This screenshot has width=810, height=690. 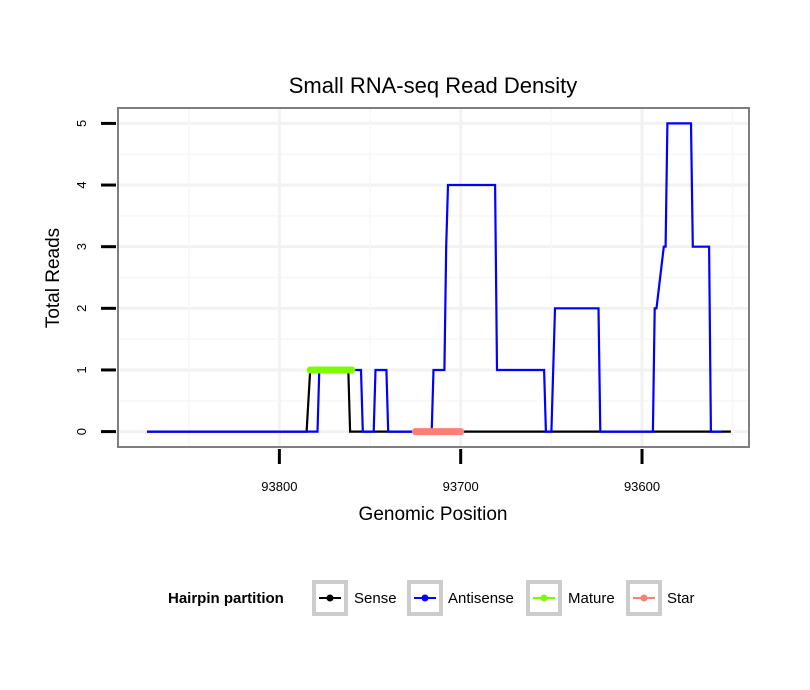 What do you see at coordinates (660, 598) in the screenshot?
I see `legend-item-star: Star` at bounding box center [660, 598].